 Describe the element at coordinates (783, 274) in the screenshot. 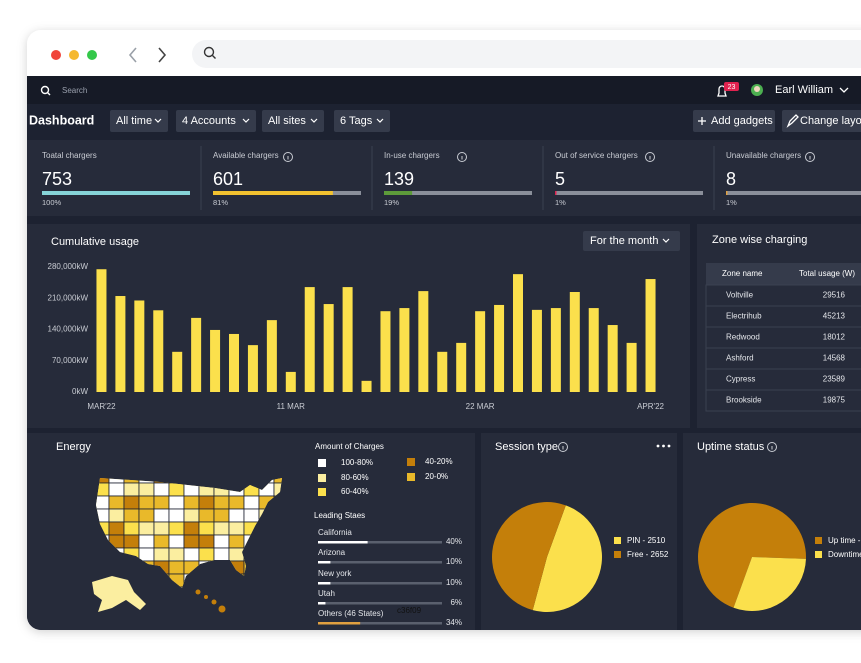

I see `table-header` at that location.